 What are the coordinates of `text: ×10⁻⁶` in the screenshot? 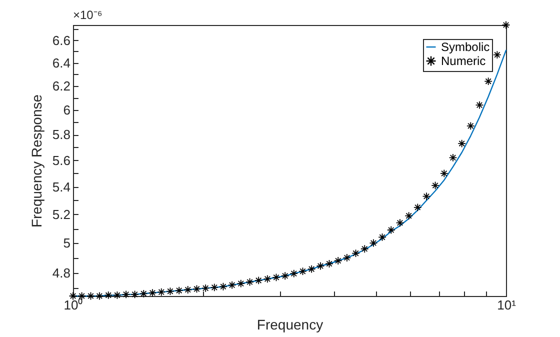 It's located at (87, 15).